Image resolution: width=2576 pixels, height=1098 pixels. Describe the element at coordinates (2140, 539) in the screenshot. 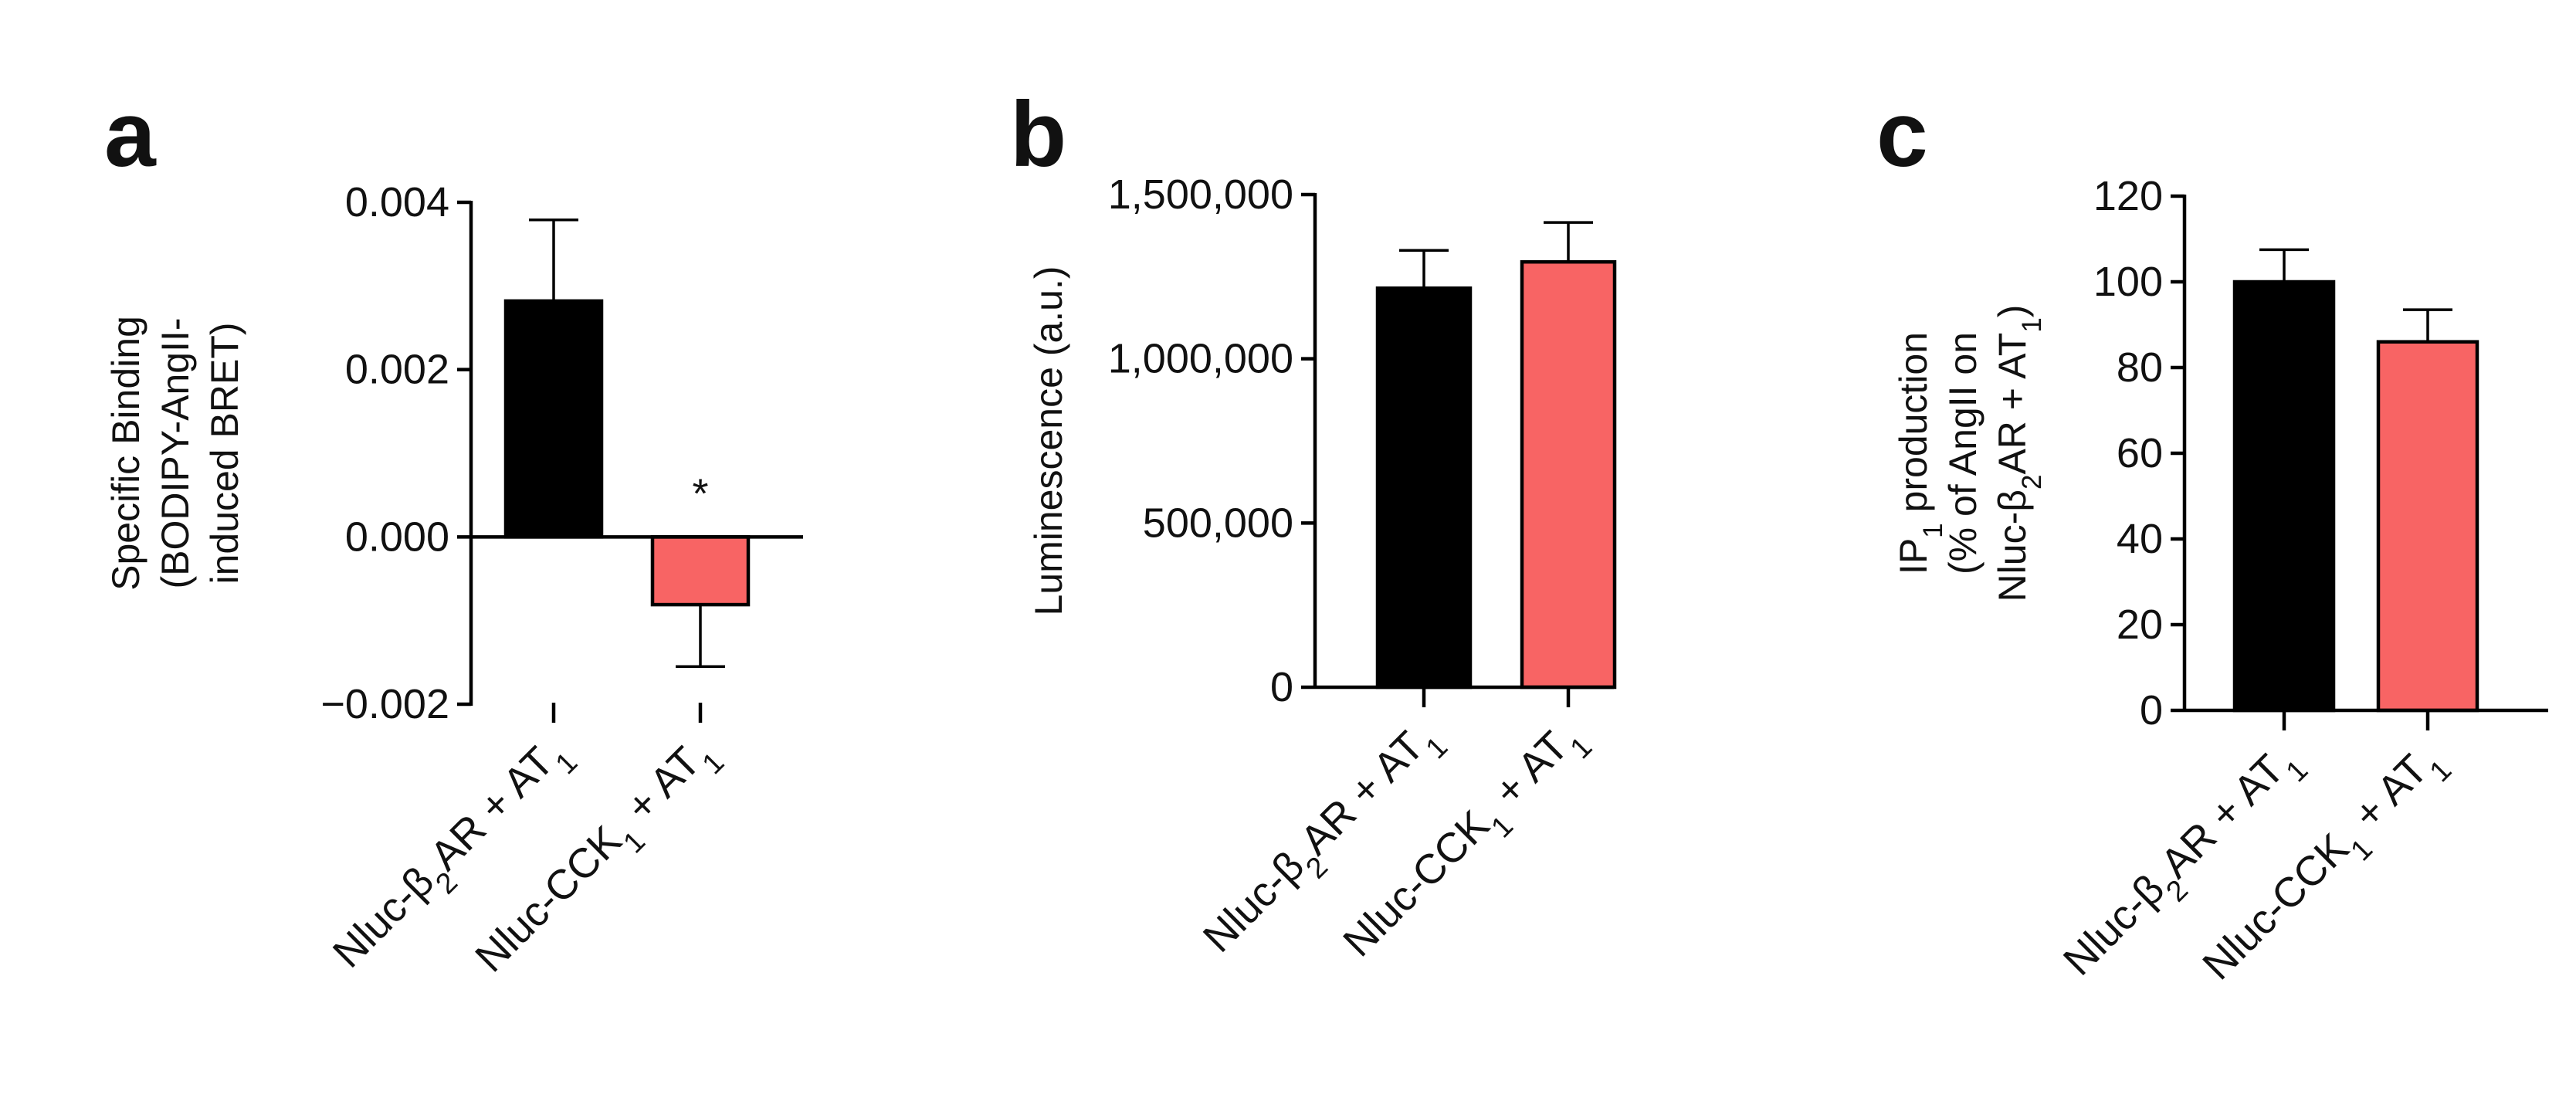

I see `y-tick-label-c: 40` at that location.